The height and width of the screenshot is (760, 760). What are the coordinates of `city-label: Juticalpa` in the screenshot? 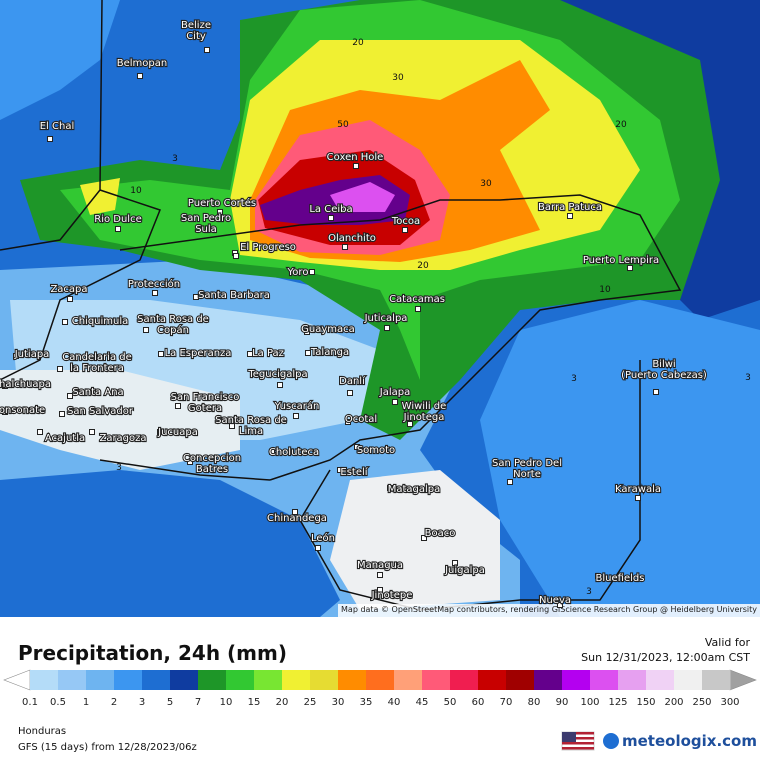 It's located at (386, 318).